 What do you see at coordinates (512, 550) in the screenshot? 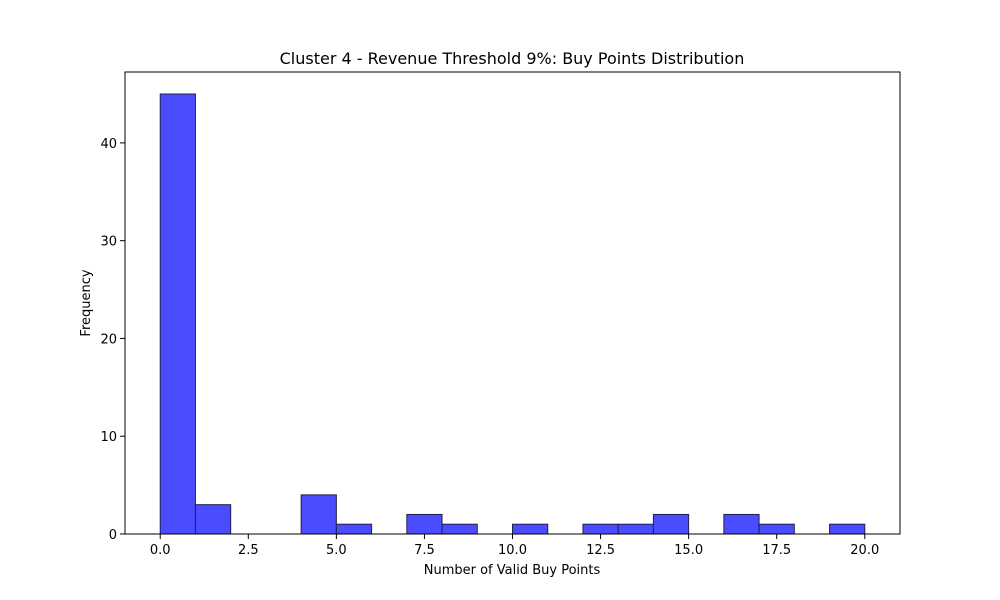
I see `x-tick-label: 10.0` at bounding box center [512, 550].